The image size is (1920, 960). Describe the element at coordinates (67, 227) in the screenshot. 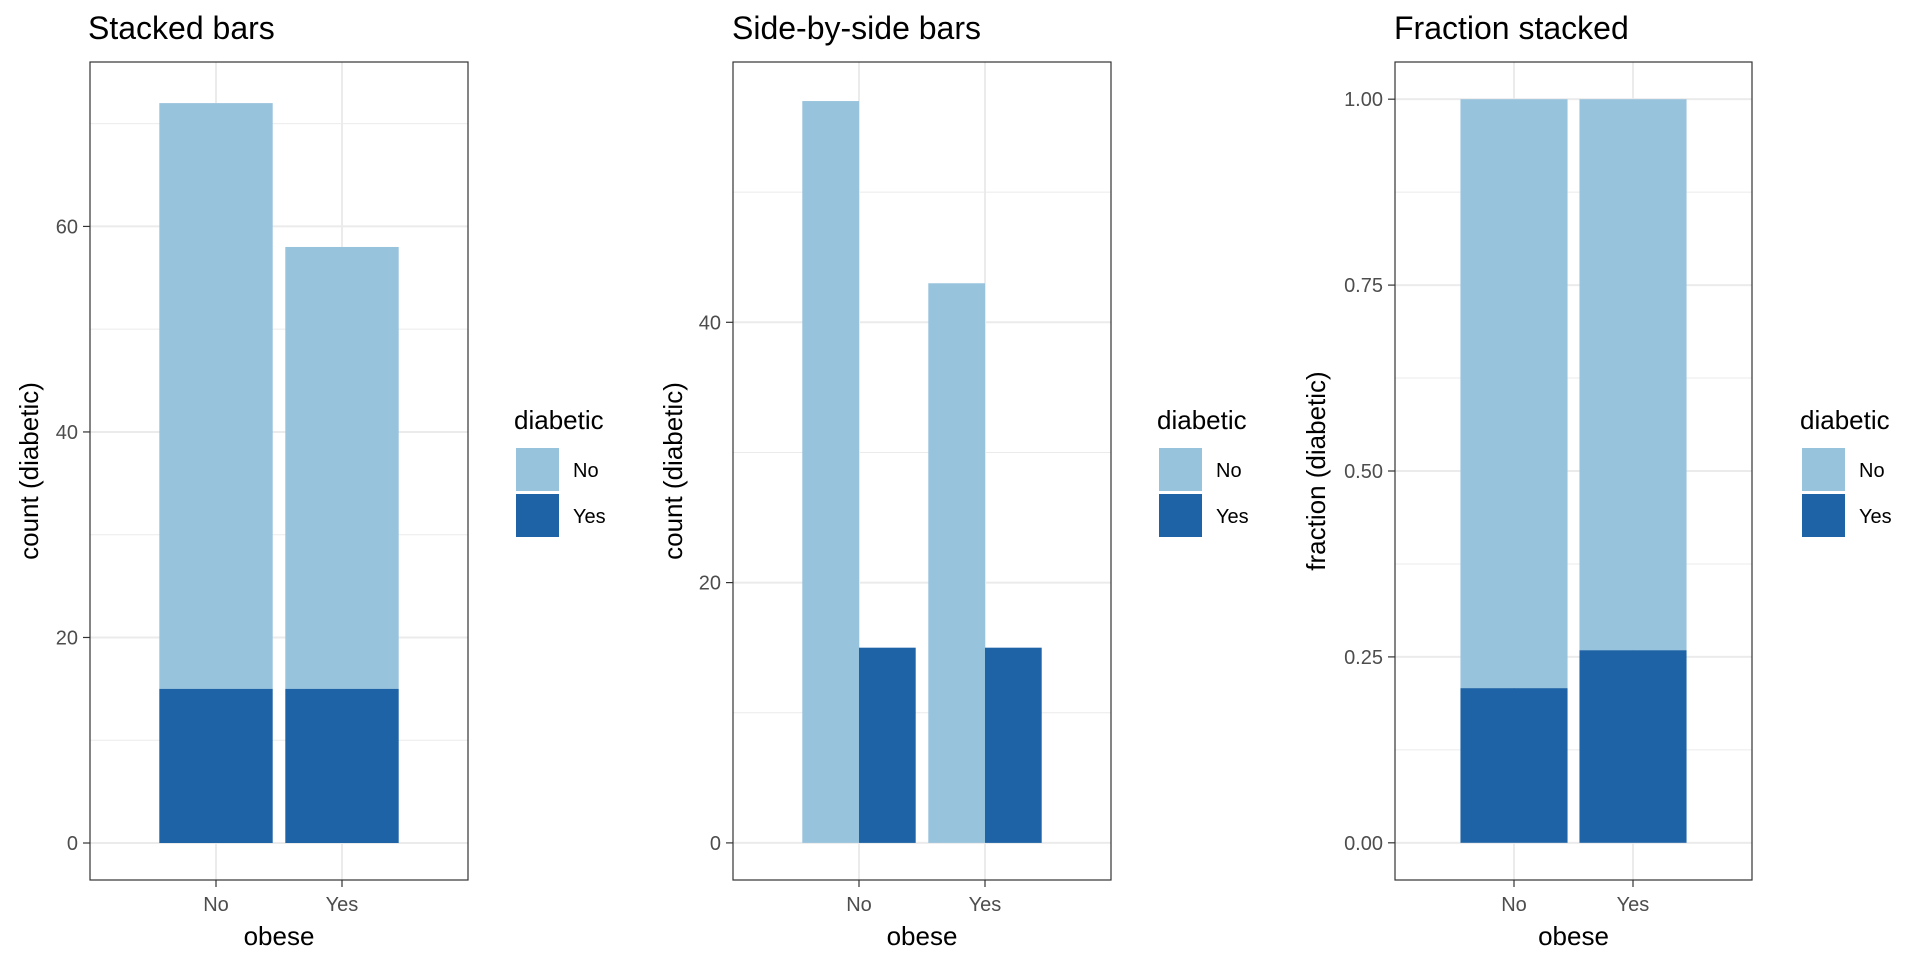

I see `y-tick-label: 60` at that location.